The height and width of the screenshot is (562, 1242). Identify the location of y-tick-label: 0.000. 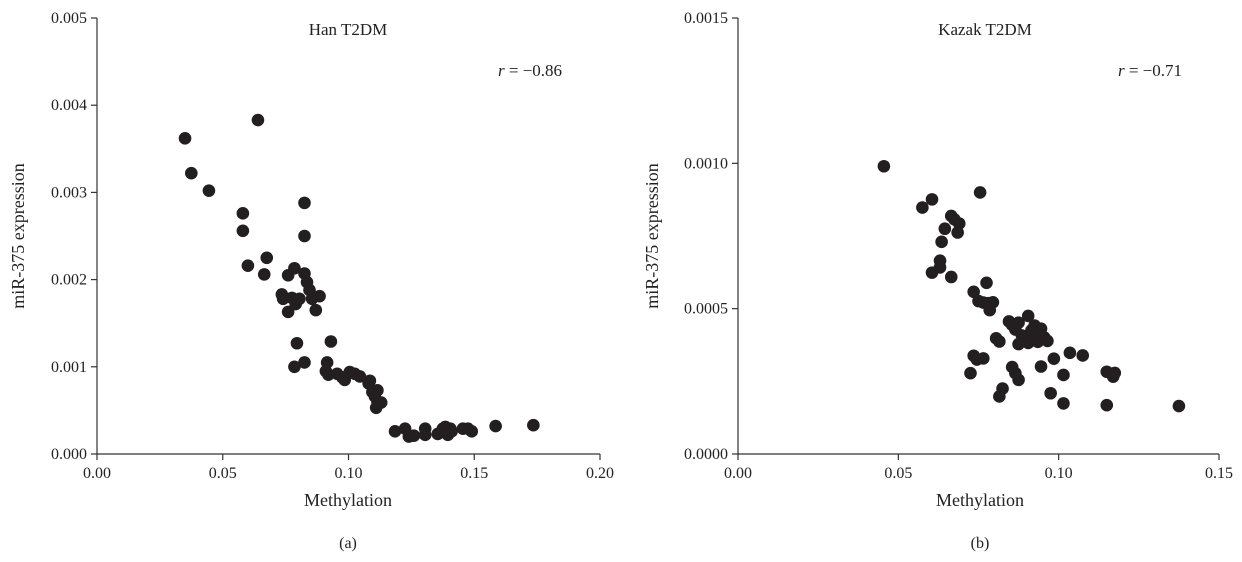
(69, 454).